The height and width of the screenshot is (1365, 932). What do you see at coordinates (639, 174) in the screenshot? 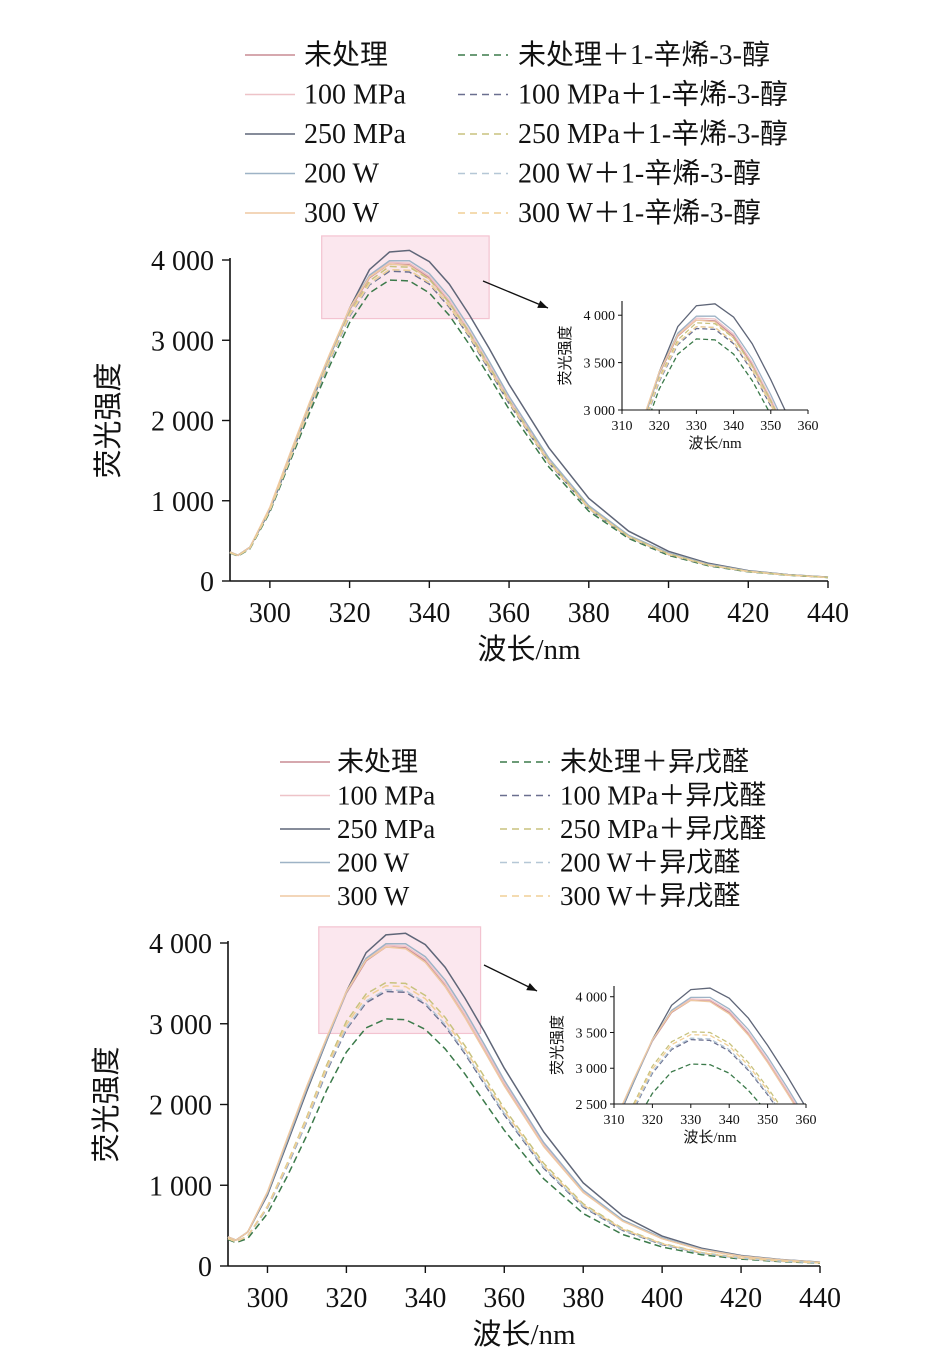
I see `legend-label: 200 W＋1-辛烯-3-醇` at bounding box center [639, 174].